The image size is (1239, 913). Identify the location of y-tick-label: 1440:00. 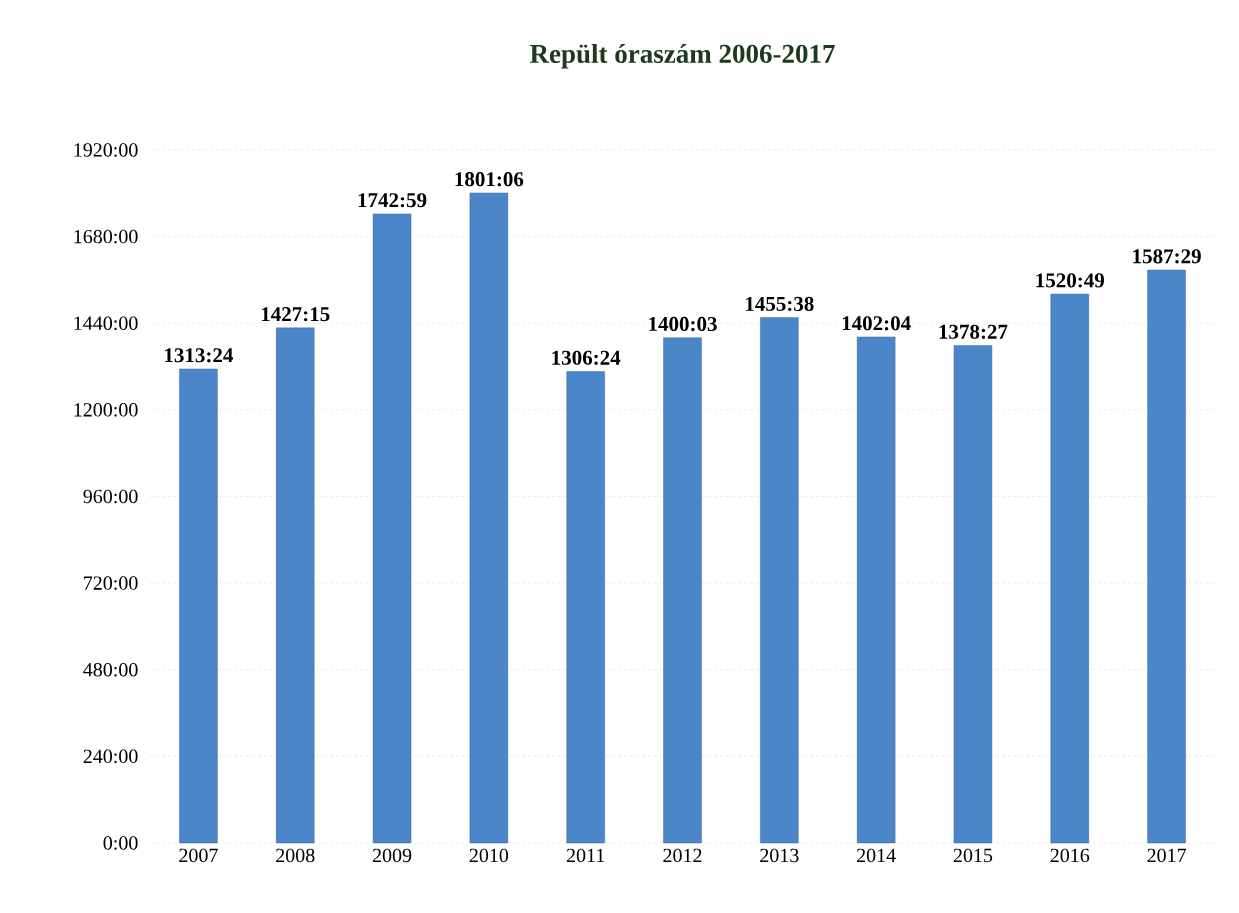
(106, 323).